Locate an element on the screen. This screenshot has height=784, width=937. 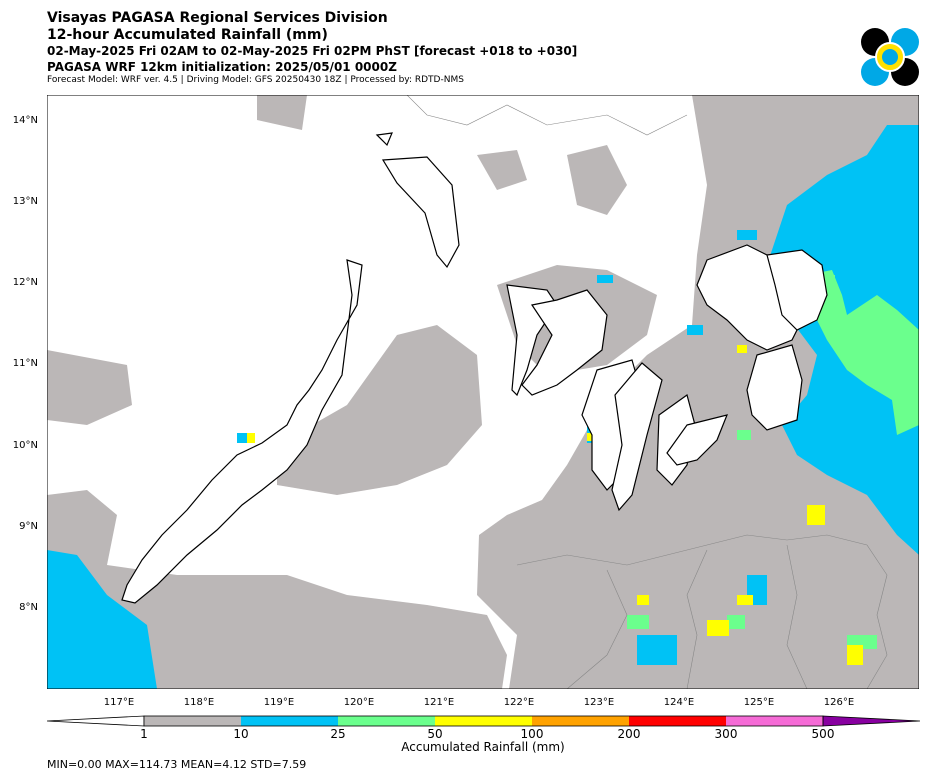
colorbar-title: Accumulated Rainfall (mm) is located at coordinates (483, 747).